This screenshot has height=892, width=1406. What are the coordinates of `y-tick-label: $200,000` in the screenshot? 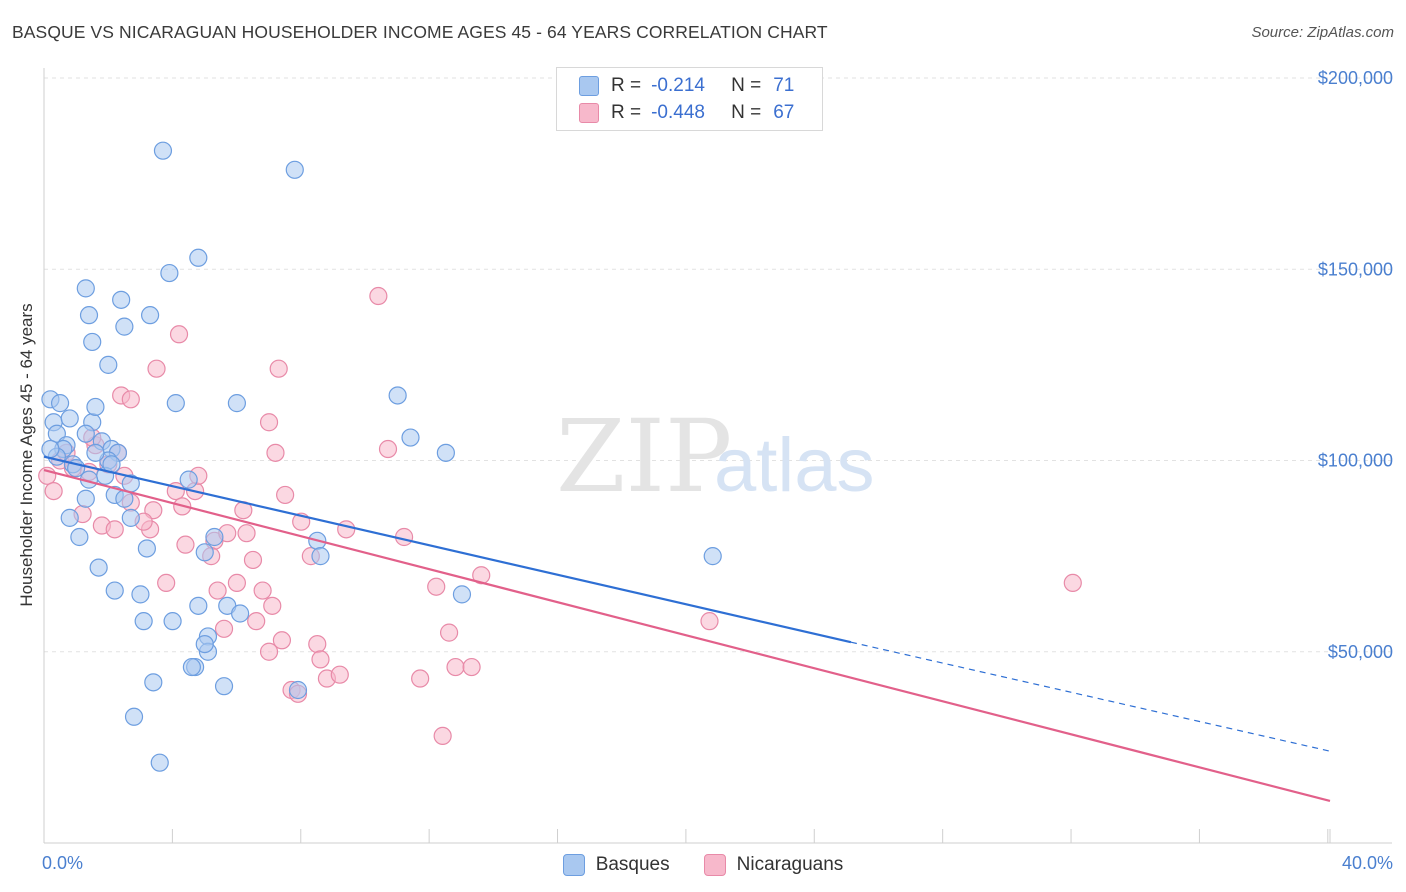 It's located at (1355, 78).